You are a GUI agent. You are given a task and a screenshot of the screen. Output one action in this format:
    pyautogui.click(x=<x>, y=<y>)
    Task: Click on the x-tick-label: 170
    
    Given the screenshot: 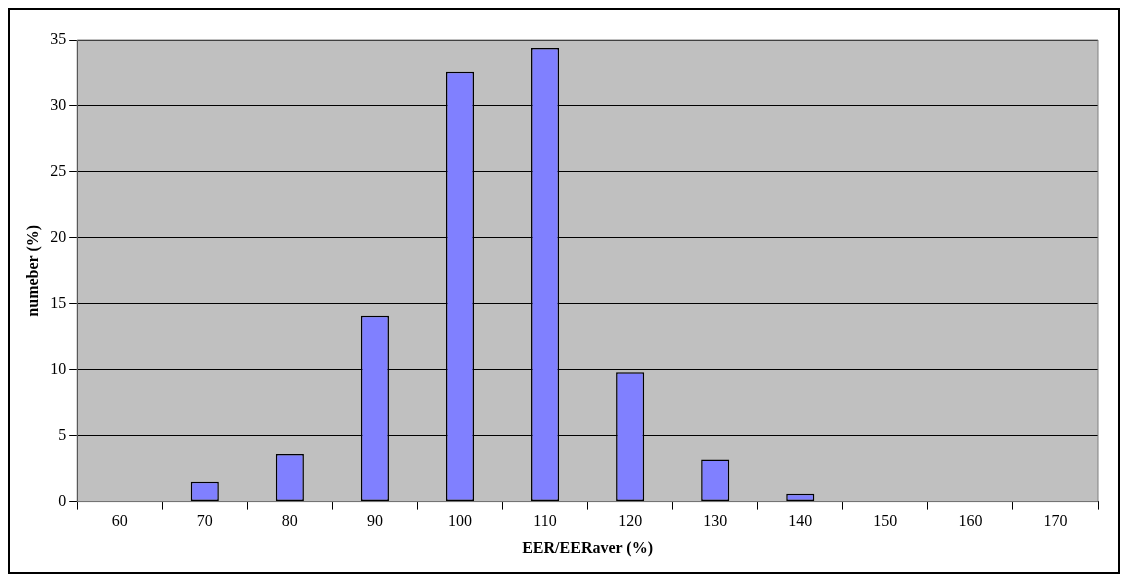 What is the action you would take?
    pyautogui.click(x=1055, y=521)
    